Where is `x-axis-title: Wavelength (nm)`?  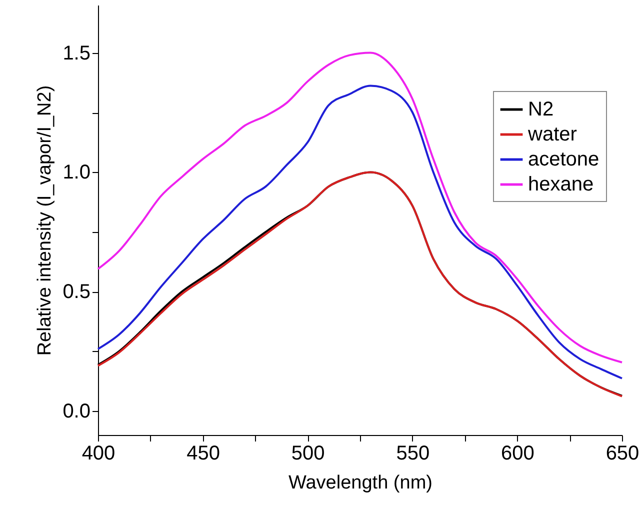 x-axis-title: Wavelength (nm) is located at coordinates (360, 483).